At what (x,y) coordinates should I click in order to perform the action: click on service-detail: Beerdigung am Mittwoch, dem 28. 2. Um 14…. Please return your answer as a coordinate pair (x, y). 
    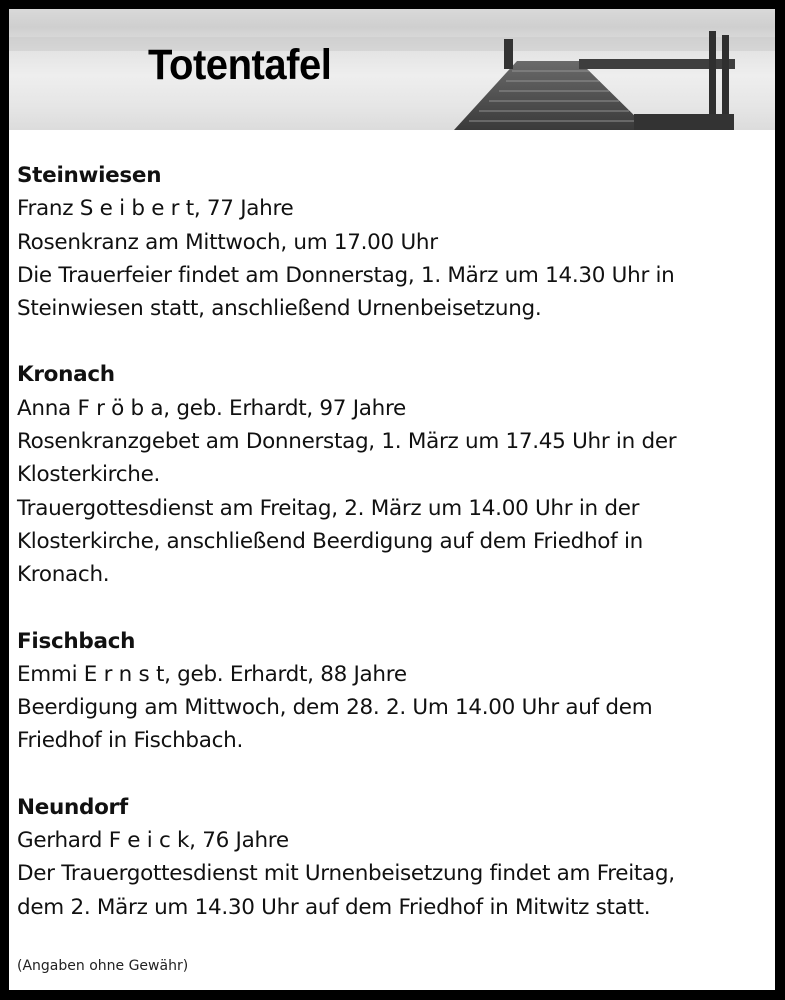
    Looking at the image, I should click on (335, 708).